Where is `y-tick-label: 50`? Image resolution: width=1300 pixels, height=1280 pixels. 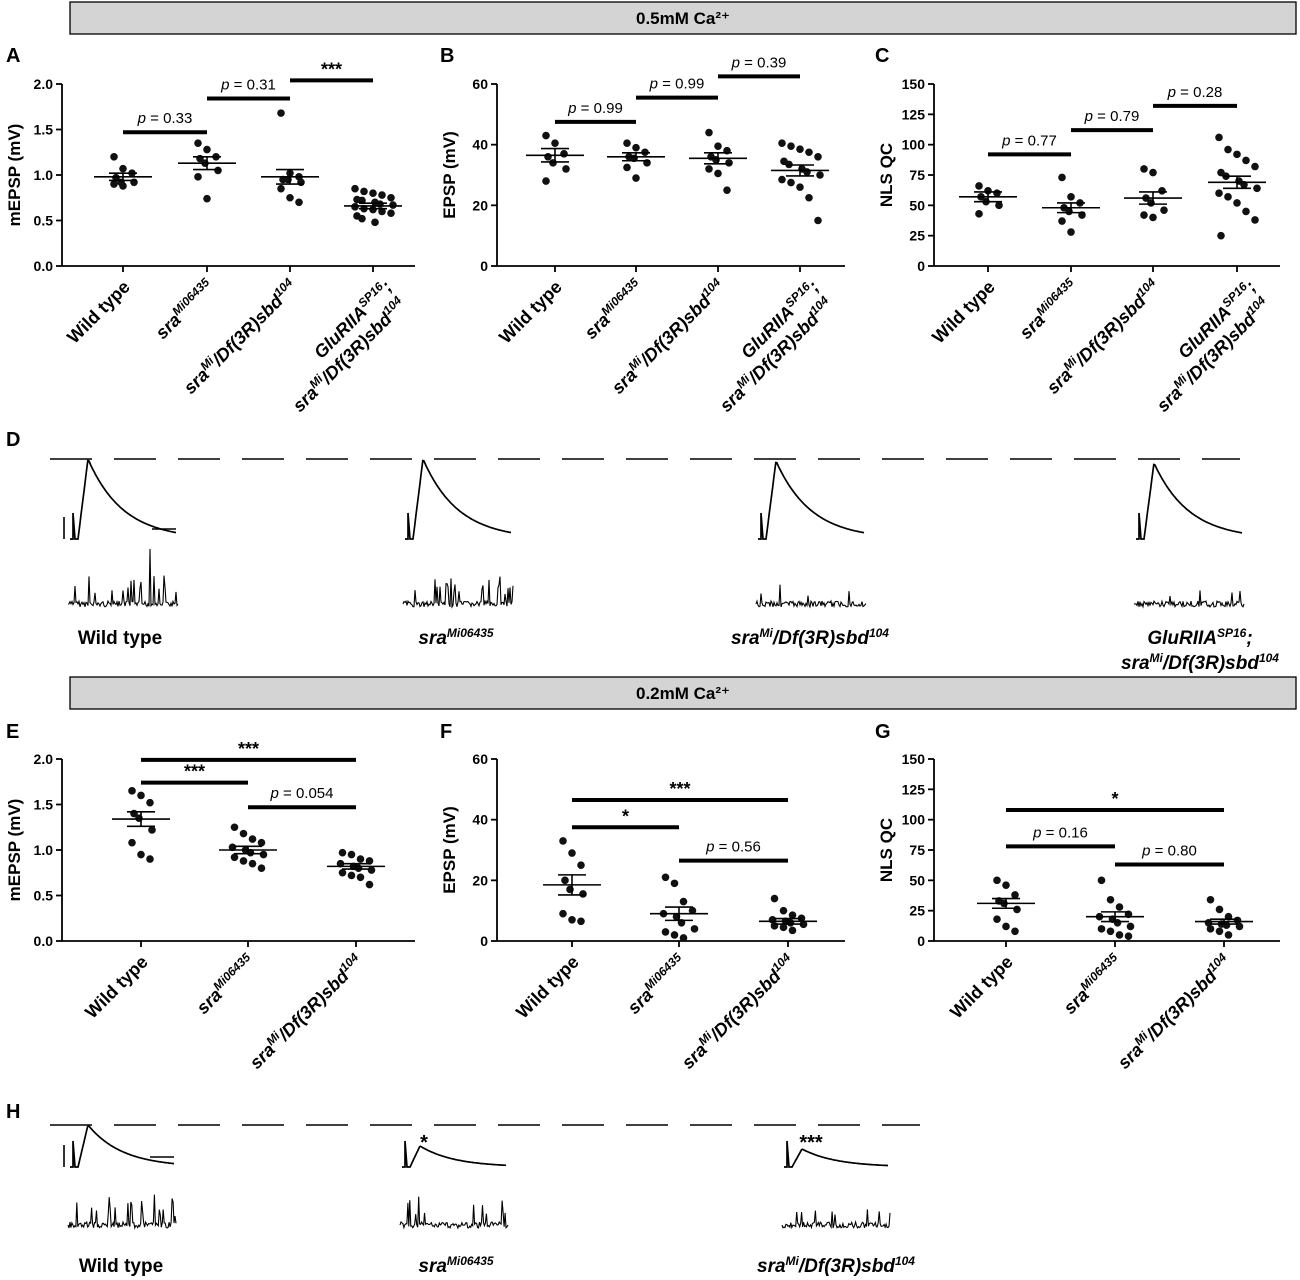 y-tick-label: 50 is located at coordinates (917, 205).